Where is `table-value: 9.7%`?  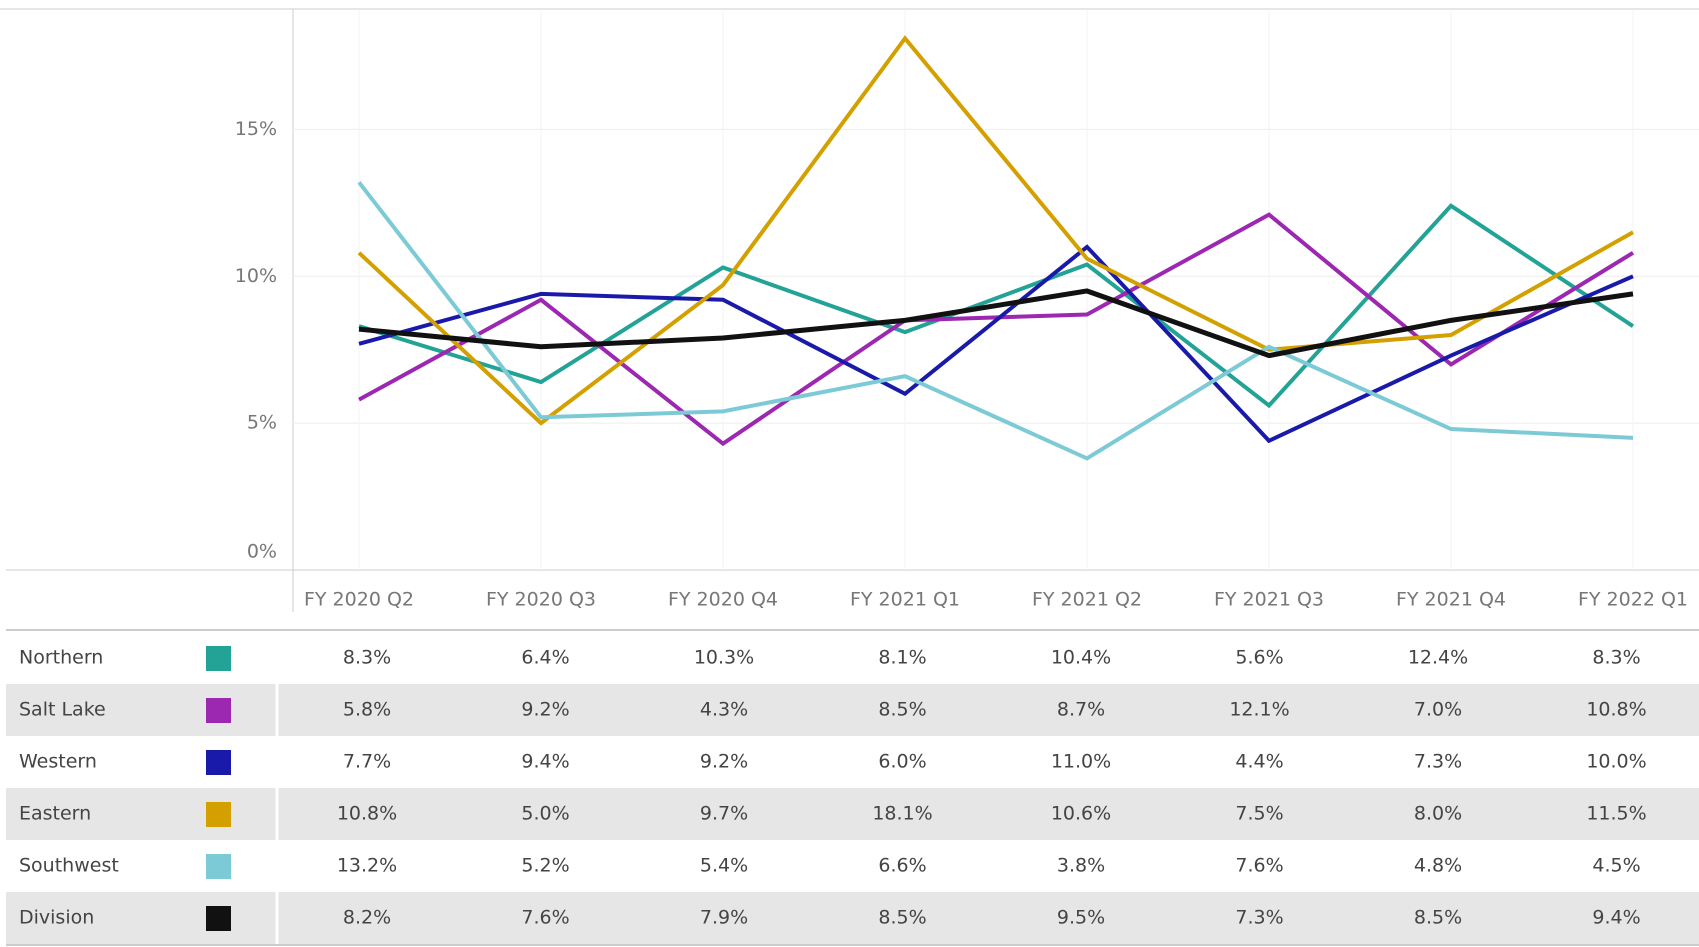
table-value: 9.7% is located at coordinates (724, 814).